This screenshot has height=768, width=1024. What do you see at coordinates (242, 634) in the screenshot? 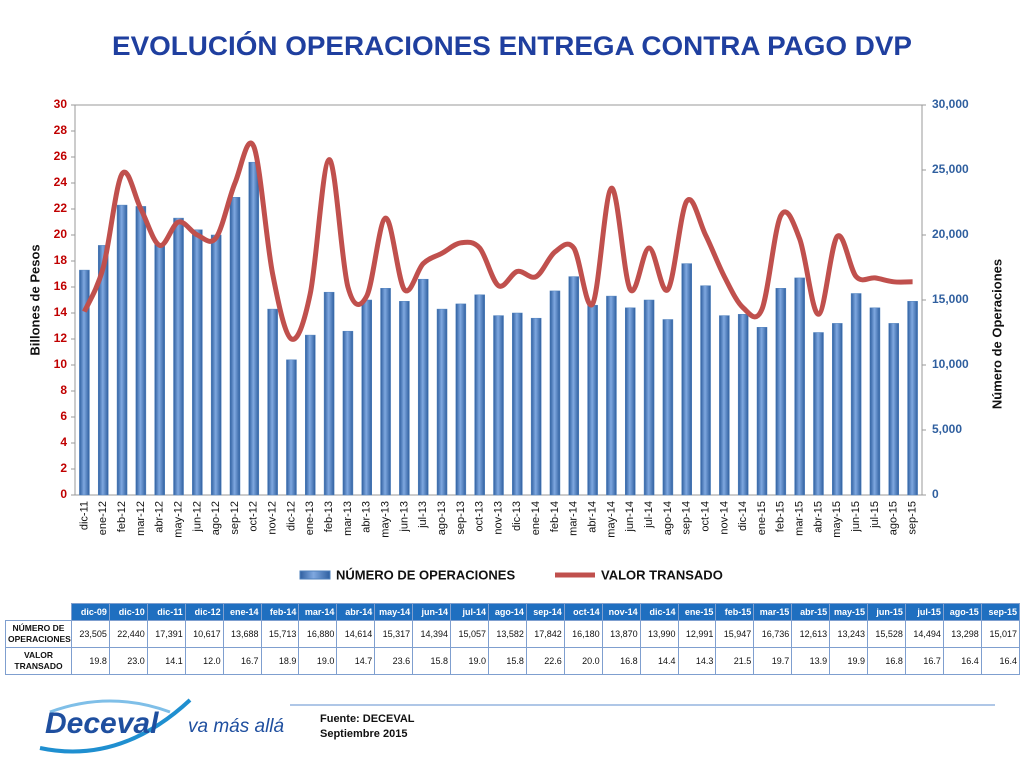
I see `table-cell: 13,688` at bounding box center [242, 634].